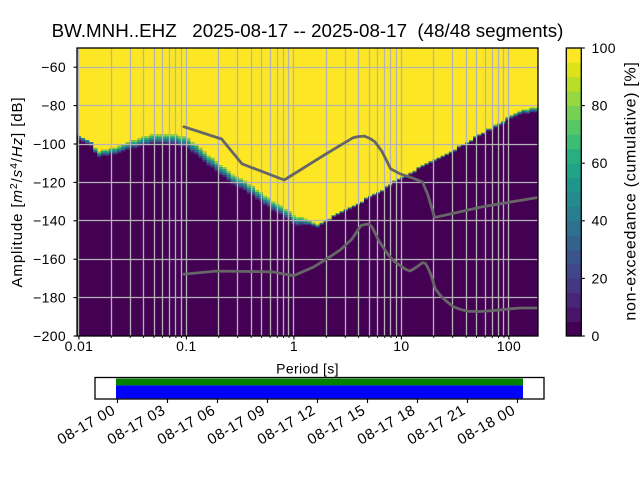 The width and height of the screenshot is (640, 480). I want to click on svg-text: 40, so click(600, 221).